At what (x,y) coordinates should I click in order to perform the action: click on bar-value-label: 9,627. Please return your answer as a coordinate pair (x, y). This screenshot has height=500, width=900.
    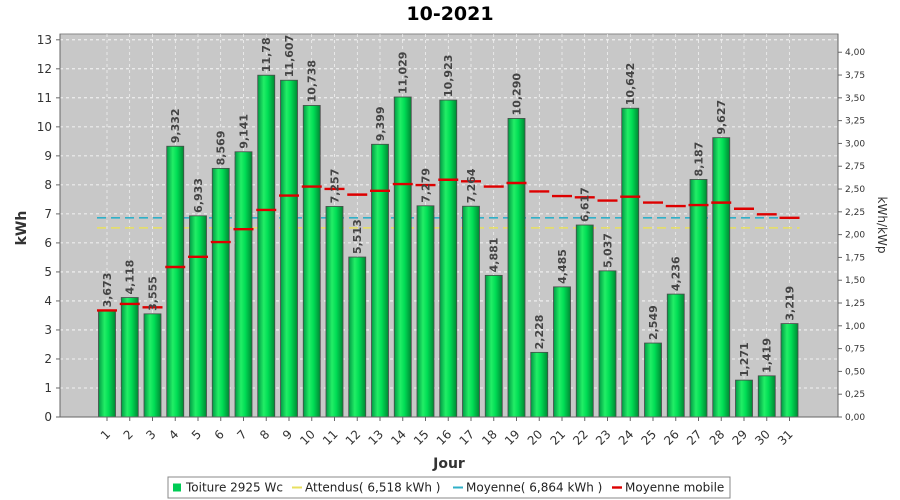
    Looking at the image, I should click on (721, 117).